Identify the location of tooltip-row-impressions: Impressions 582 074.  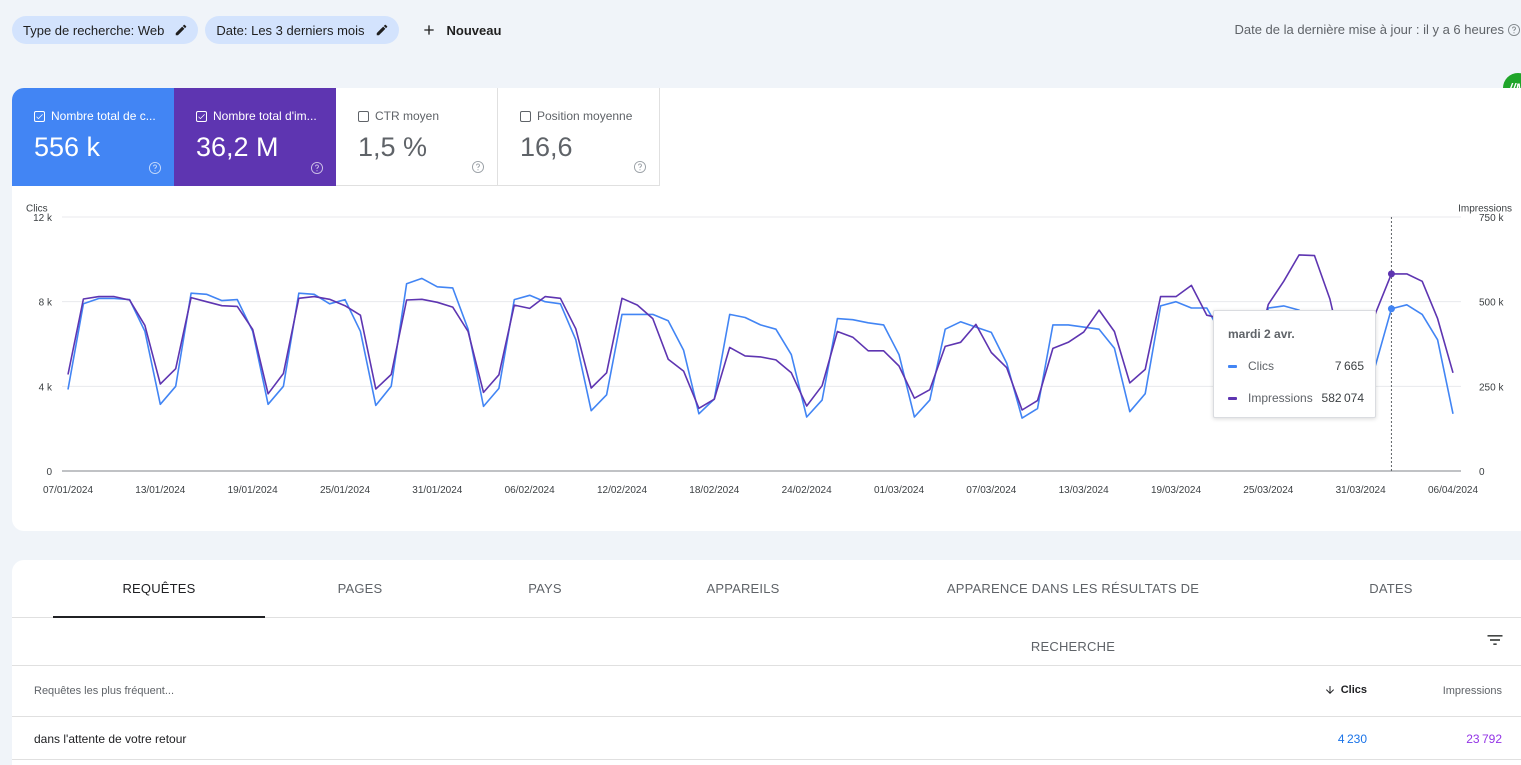
(1296, 398).